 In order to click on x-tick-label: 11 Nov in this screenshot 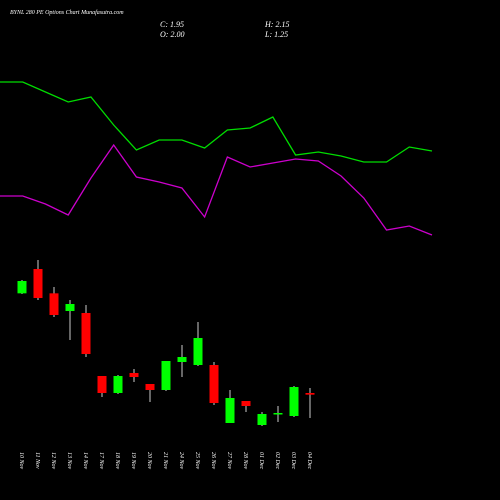, I will do `click(37, 460)`.